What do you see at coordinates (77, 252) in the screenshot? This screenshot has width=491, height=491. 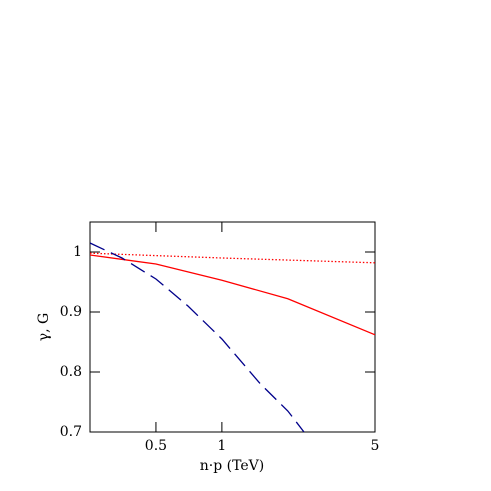 I see `y-tick-label: 1` at bounding box center [77, 252].